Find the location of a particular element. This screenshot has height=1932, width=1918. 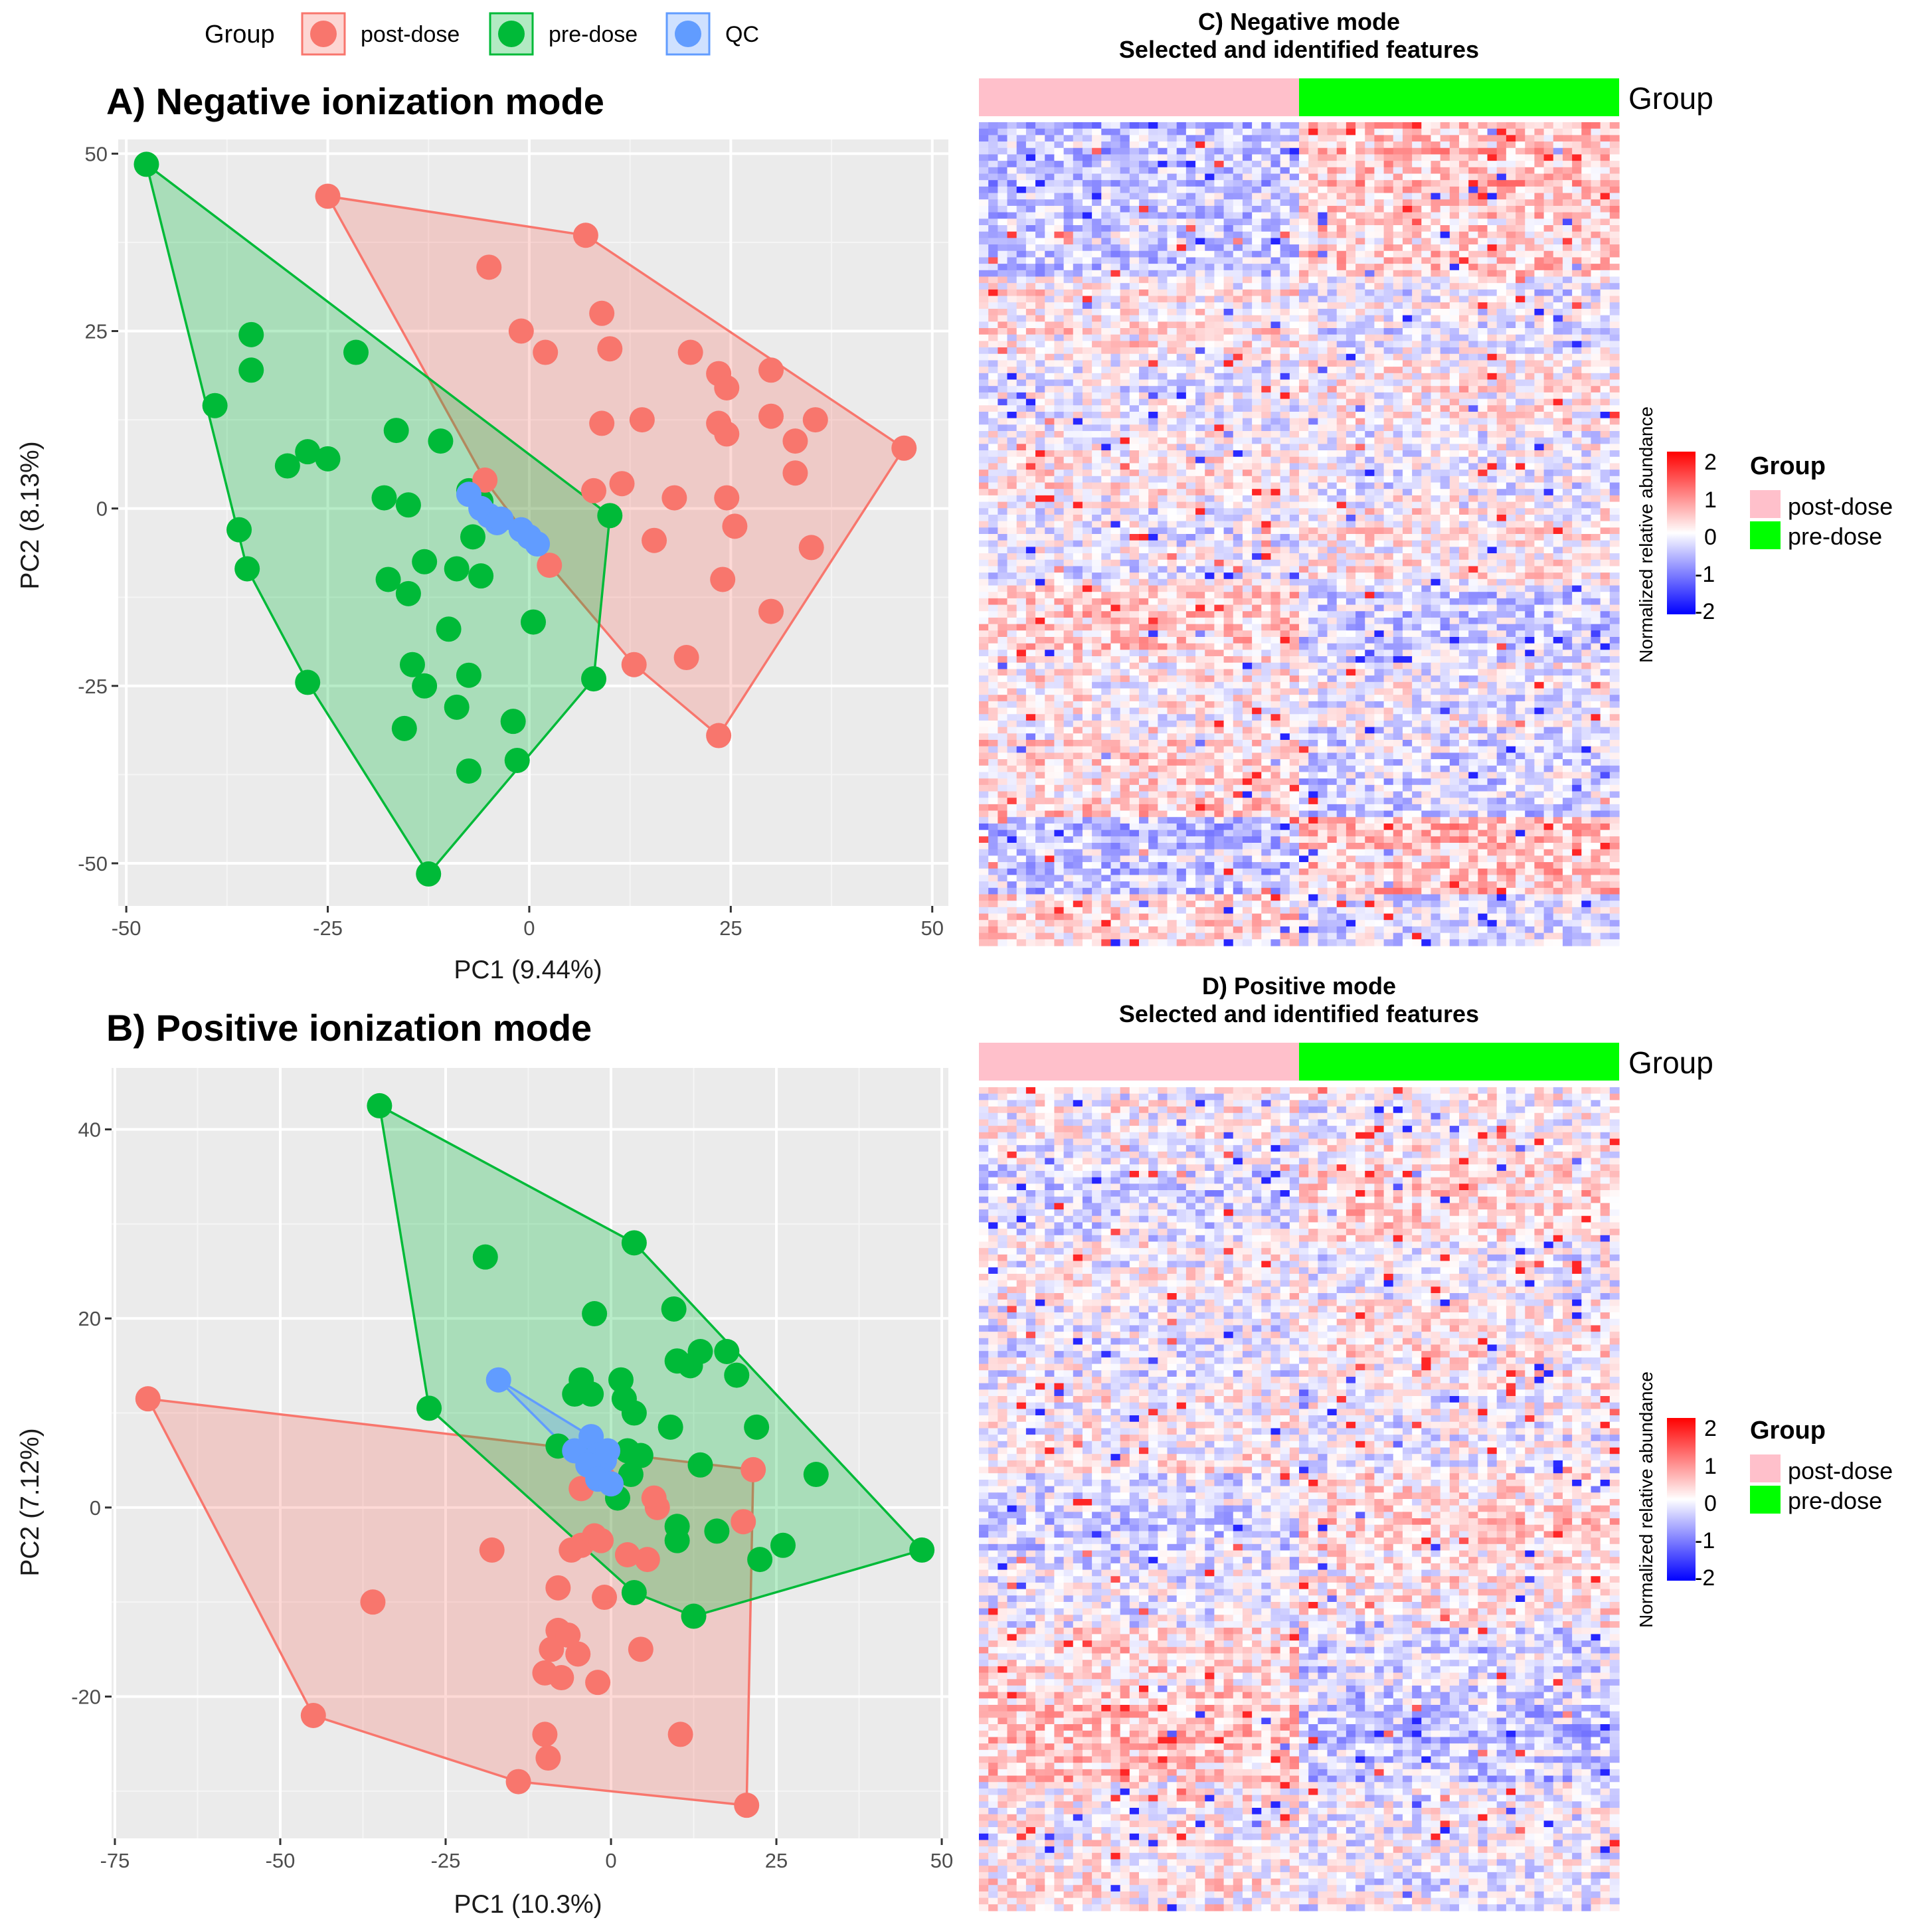

legend-label-pre-dose: pre-dose is located at coordinates (593, 34).